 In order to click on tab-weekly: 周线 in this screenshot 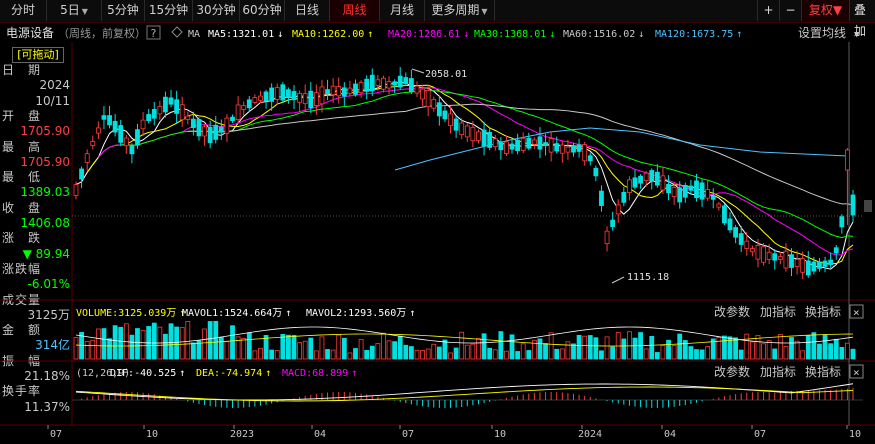, I will do `click(355, 10)`.